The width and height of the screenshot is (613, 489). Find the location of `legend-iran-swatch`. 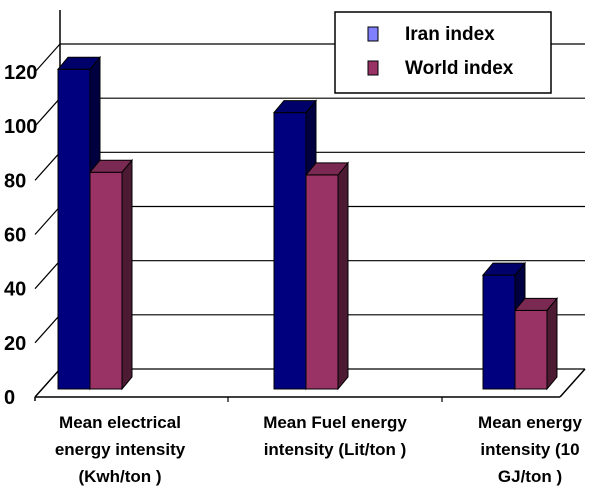

legend-iran-swatch is located at coordinates (373, 34).